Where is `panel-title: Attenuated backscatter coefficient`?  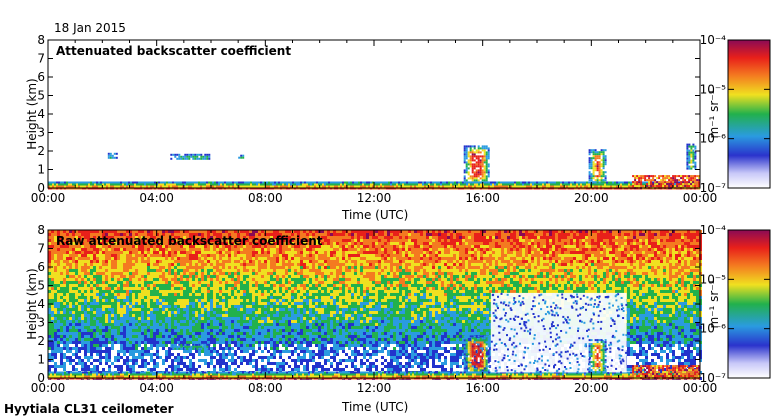 panel-title: Attenuated backscatter coefficient is located at coordinates (173, 51).